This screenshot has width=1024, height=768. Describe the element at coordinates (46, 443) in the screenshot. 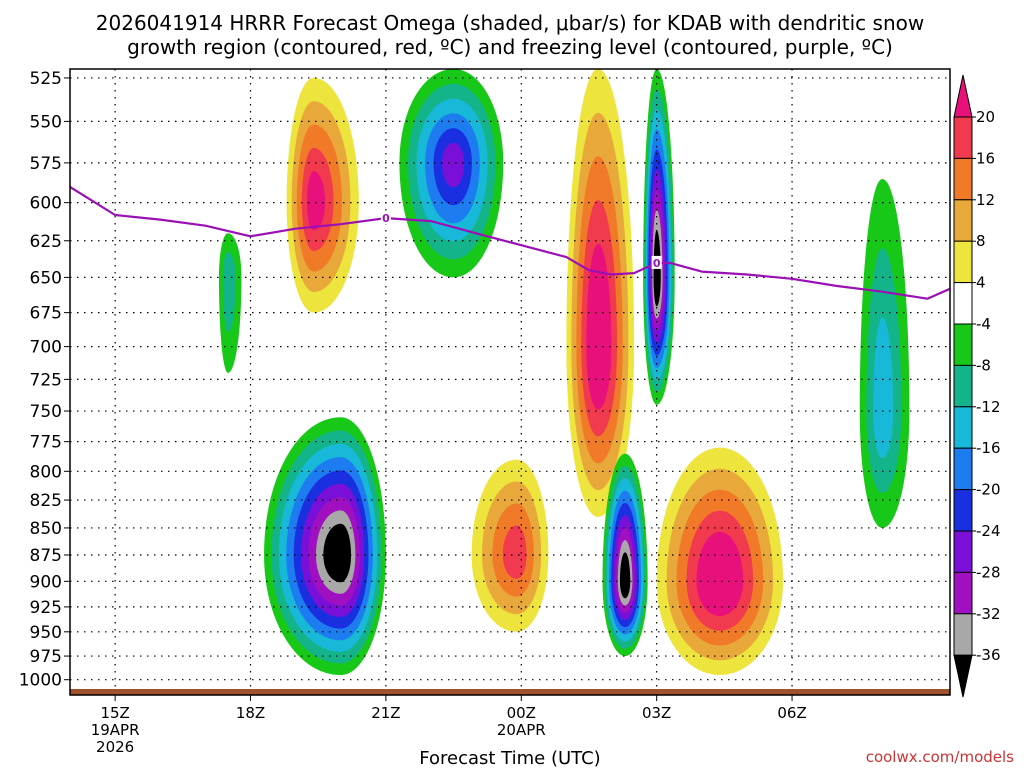

I see `y-tick-label: 775` at that location.